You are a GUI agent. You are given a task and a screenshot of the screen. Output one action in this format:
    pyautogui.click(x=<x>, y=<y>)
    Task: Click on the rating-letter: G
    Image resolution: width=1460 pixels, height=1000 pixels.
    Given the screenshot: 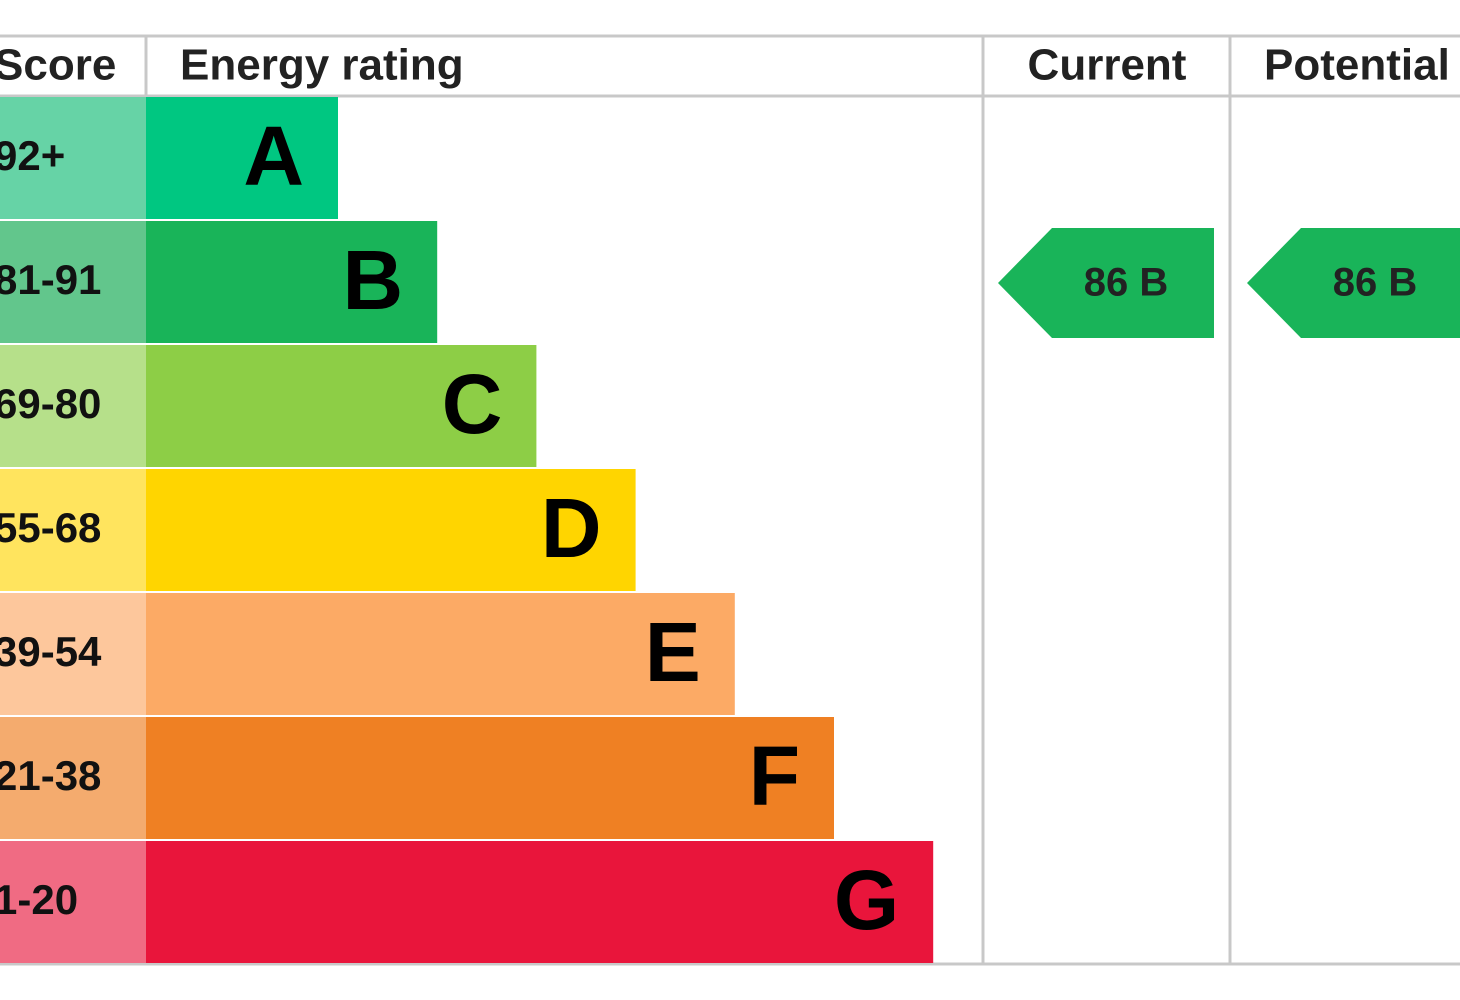 What is the action you would take?
    pyautogui.click(x=866, y=900)
    